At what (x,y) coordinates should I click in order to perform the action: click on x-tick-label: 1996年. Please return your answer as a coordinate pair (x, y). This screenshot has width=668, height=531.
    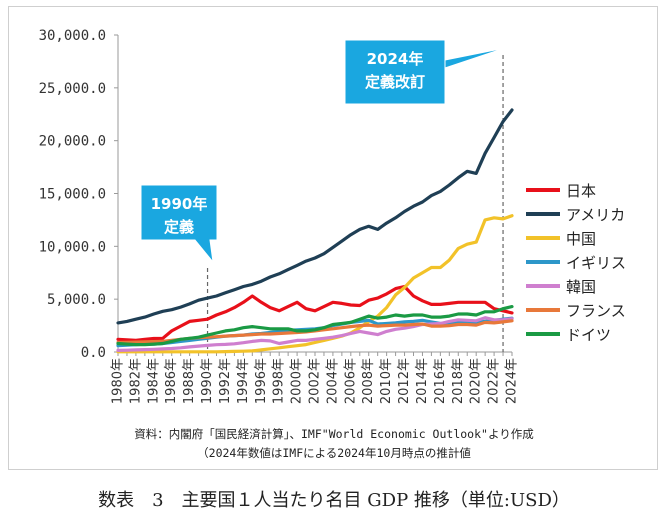
    Looking at the image, I should click on (261, 381).